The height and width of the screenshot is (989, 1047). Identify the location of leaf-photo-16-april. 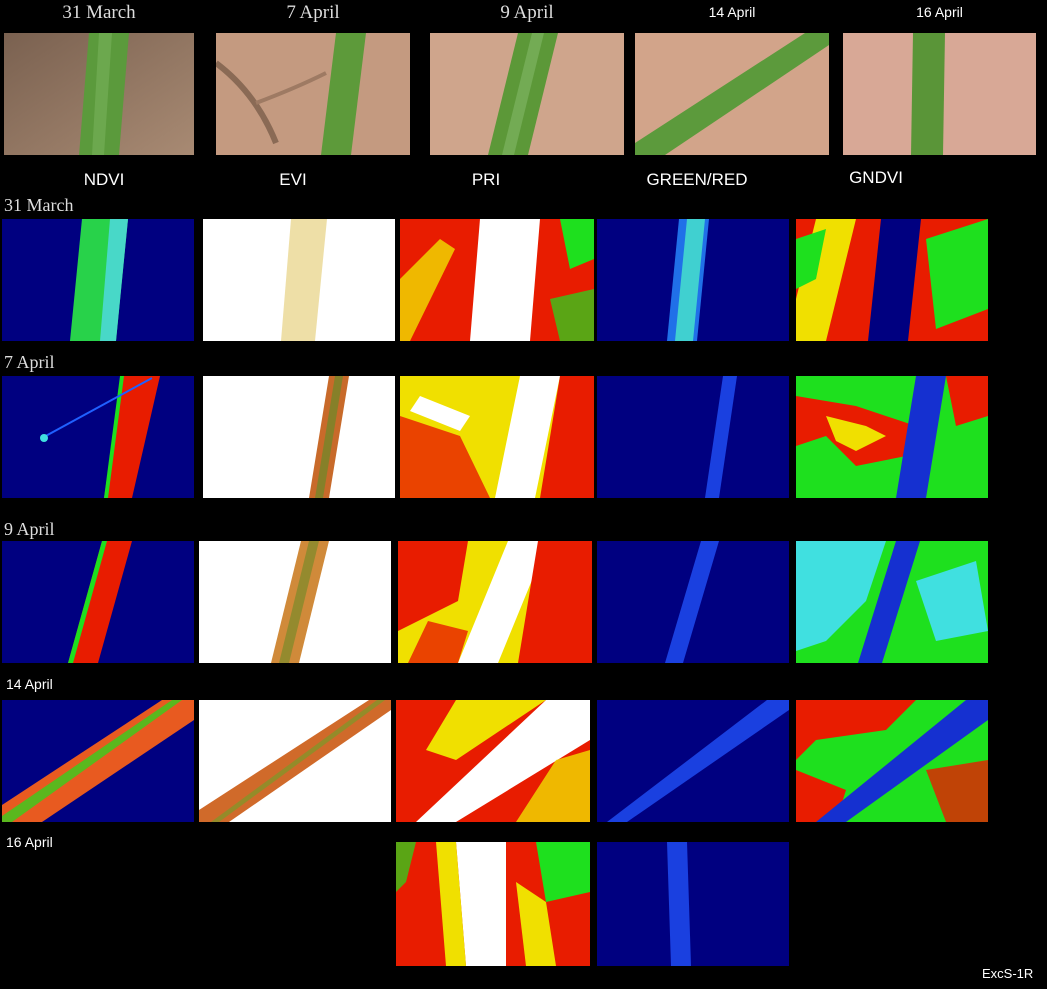
(939, 94).